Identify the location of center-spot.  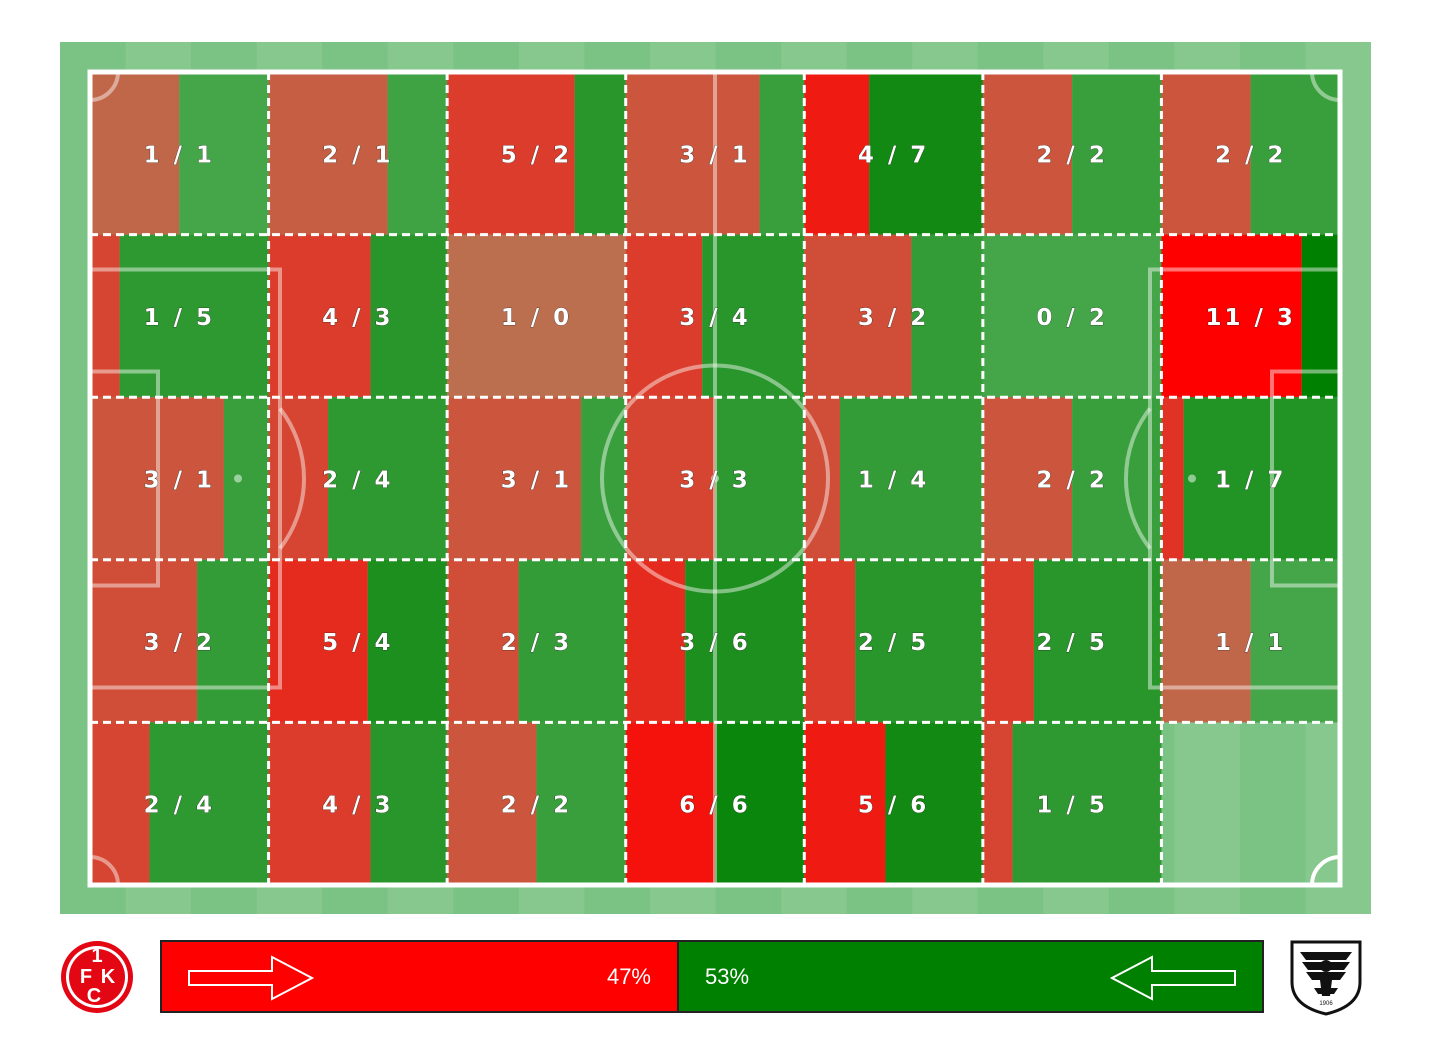
(715, 478).